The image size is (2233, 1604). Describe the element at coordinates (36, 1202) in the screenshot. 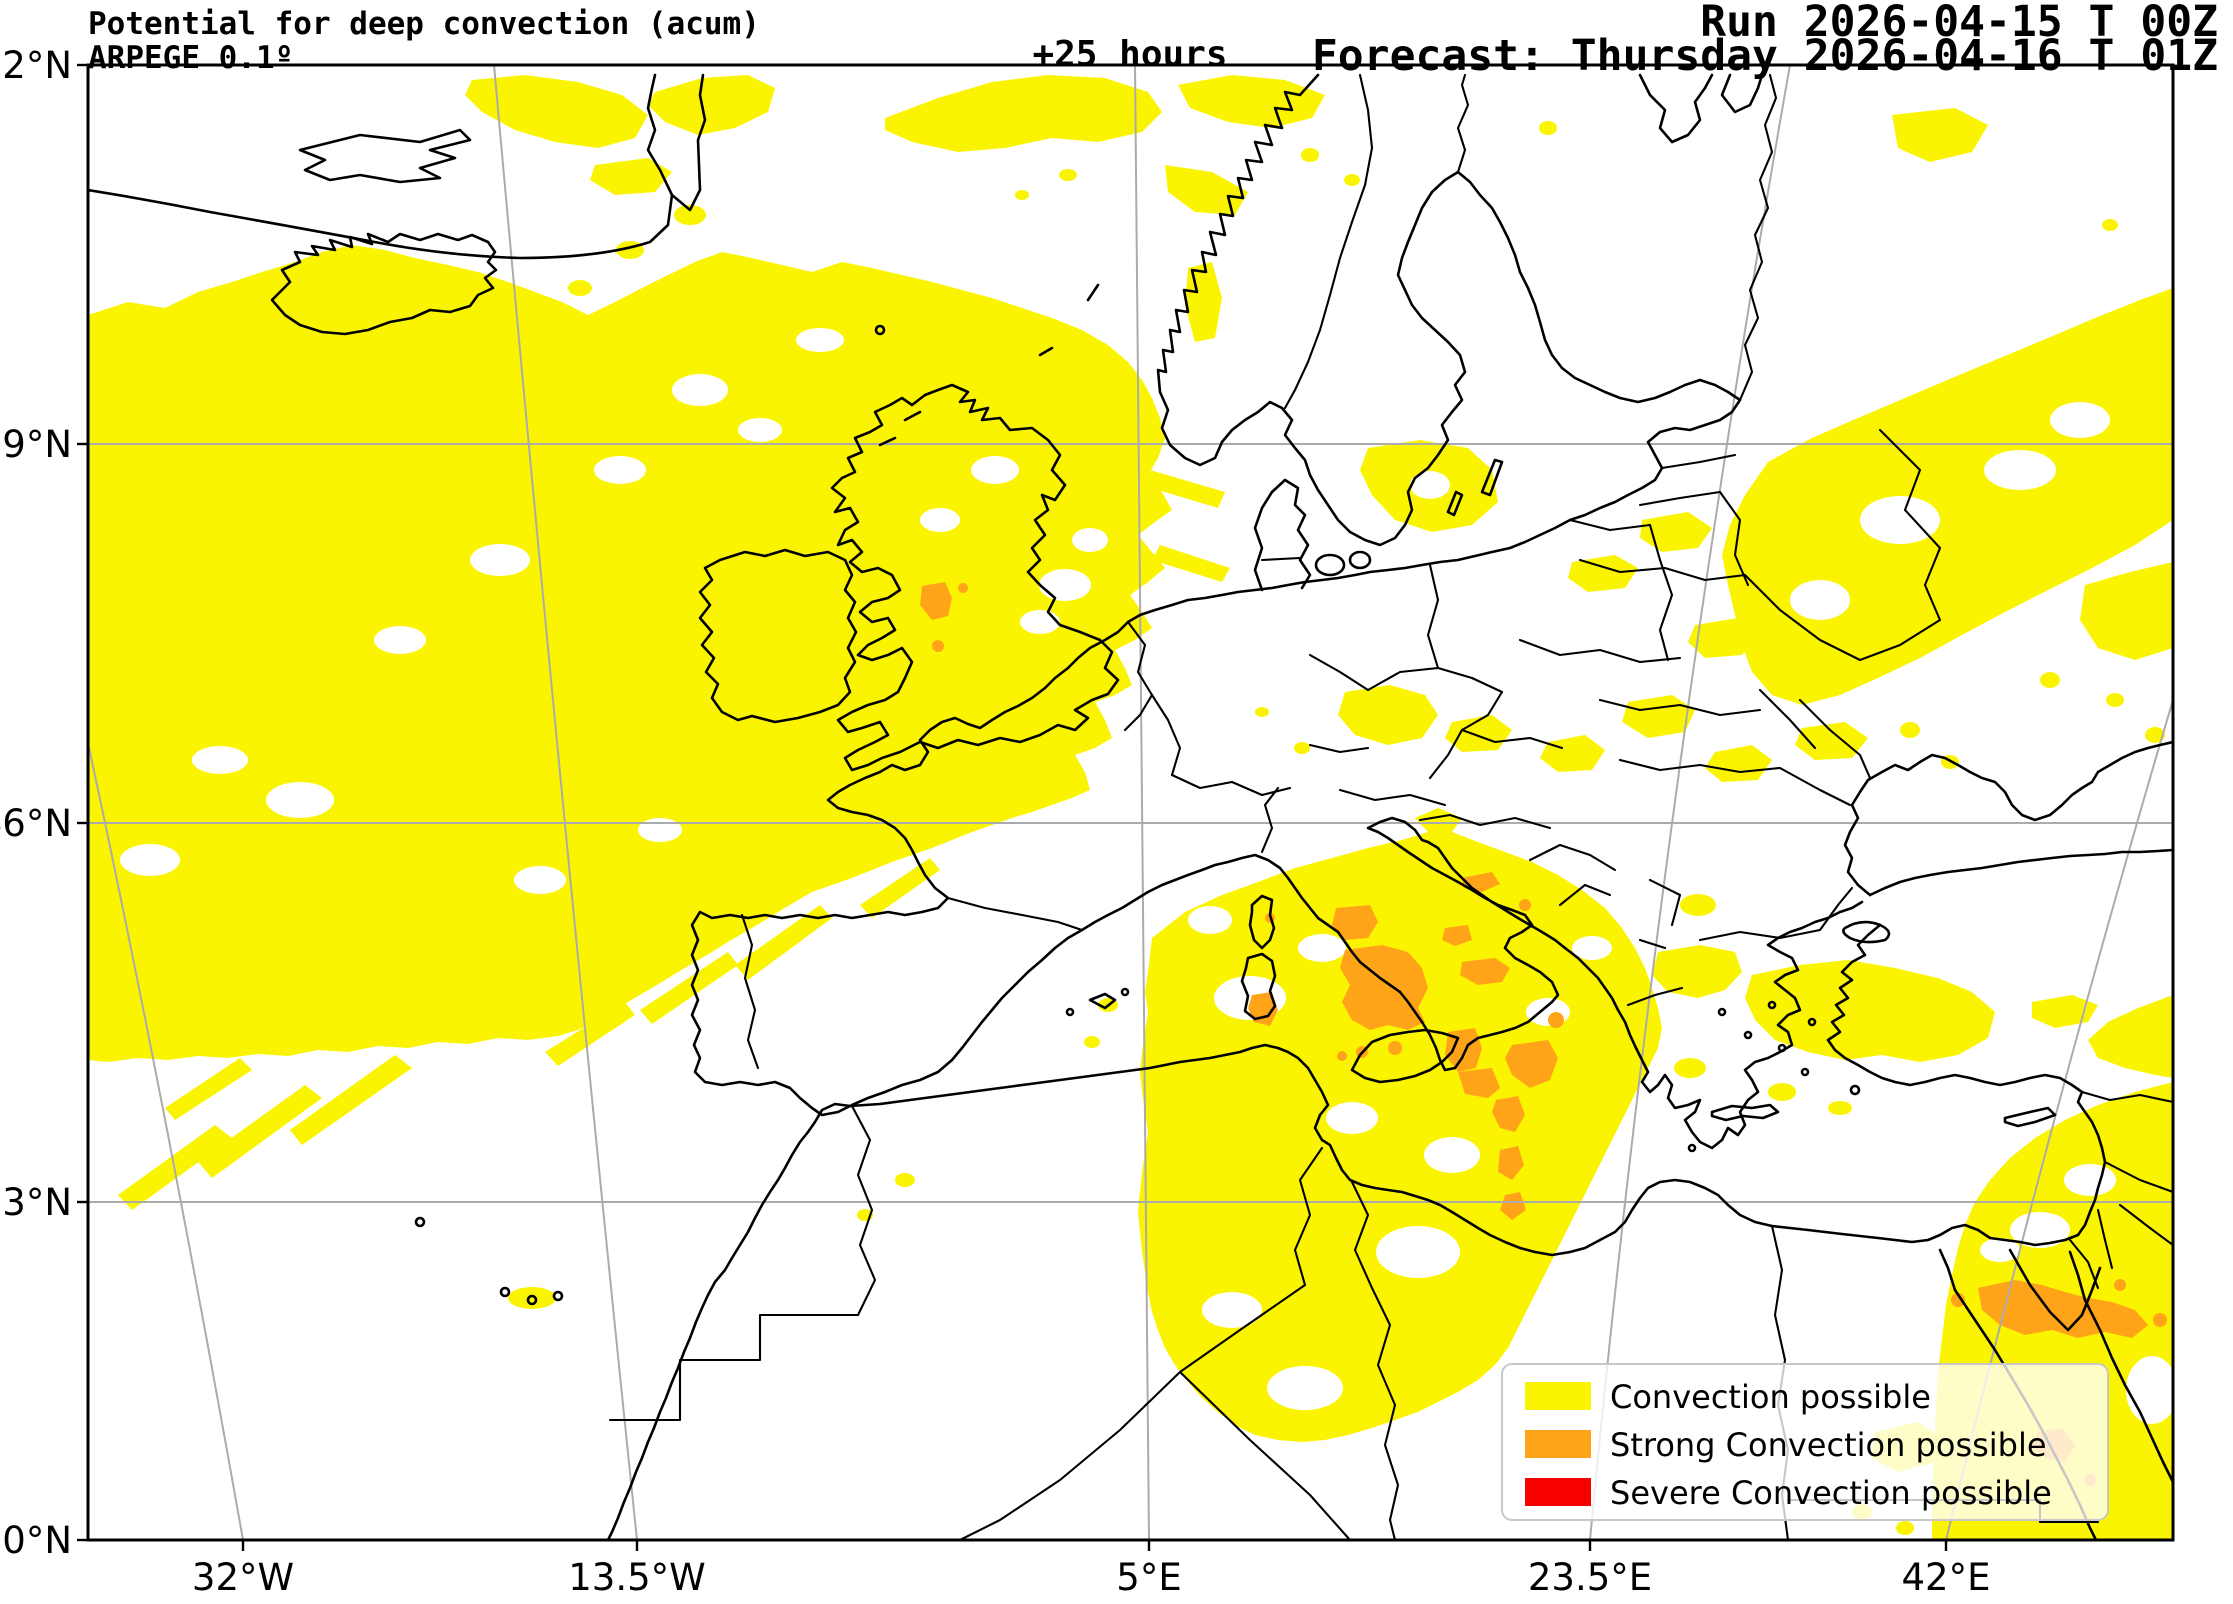

I see `lat-label-33n: 33°N` at that location.